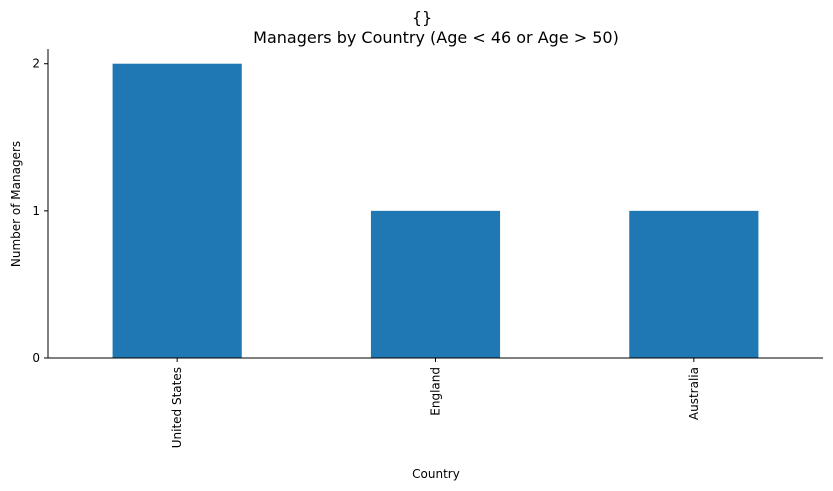 Image resolution: width=833 pixels, height=491 pixels. Describe the element at coordinates (36, 211) in the screenshot. I see `y-tick-label: 1` at that location.